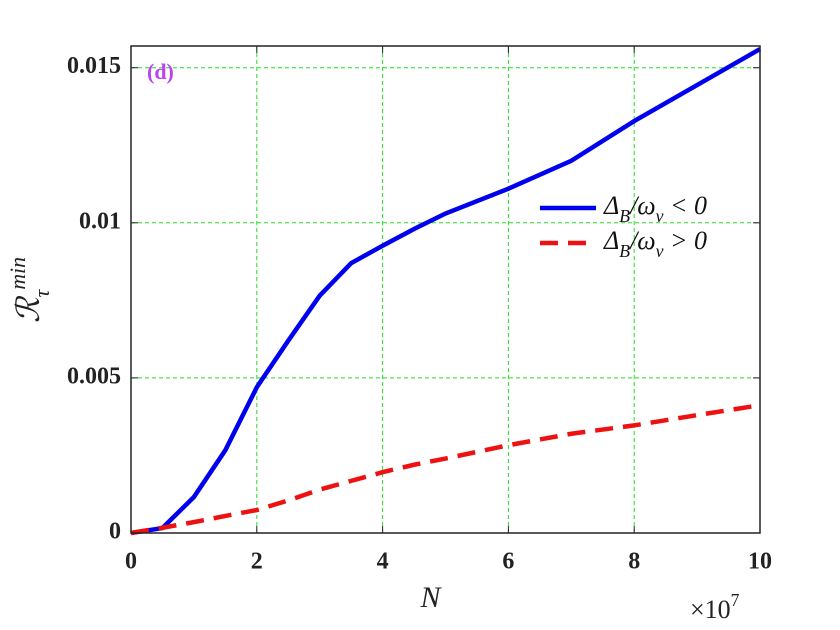 The width and height of the screenshot is (840, 630). What do you see at coordinates (508, 562) in the screenshot?
I see `x-tick-label: 6` at bounding box center [508, 562].